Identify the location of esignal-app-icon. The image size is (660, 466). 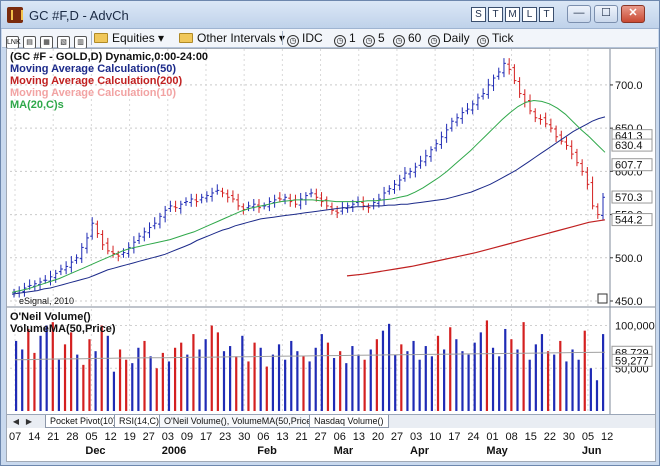
(15, 15).